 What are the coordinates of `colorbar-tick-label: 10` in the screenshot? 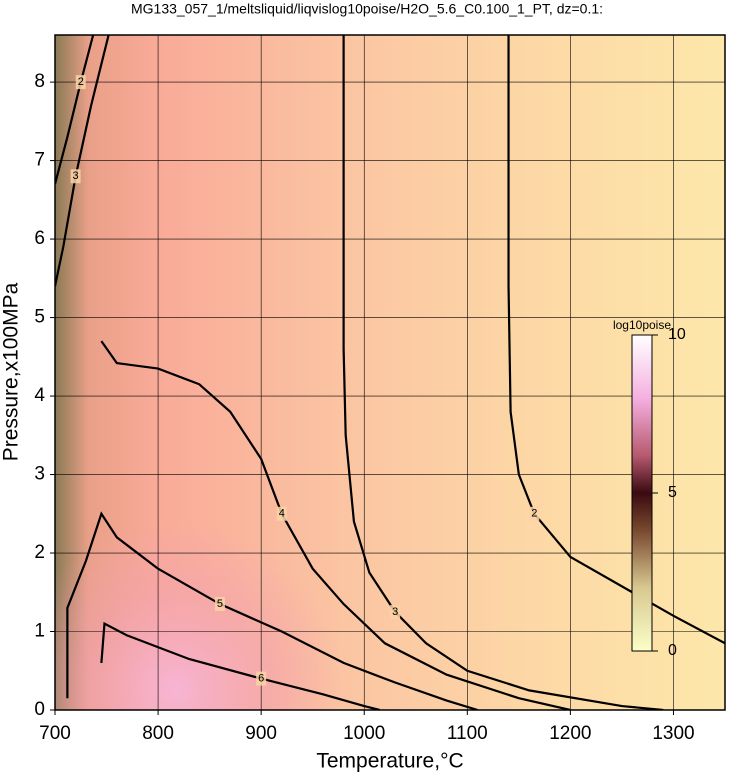 It's located at (677, 334).